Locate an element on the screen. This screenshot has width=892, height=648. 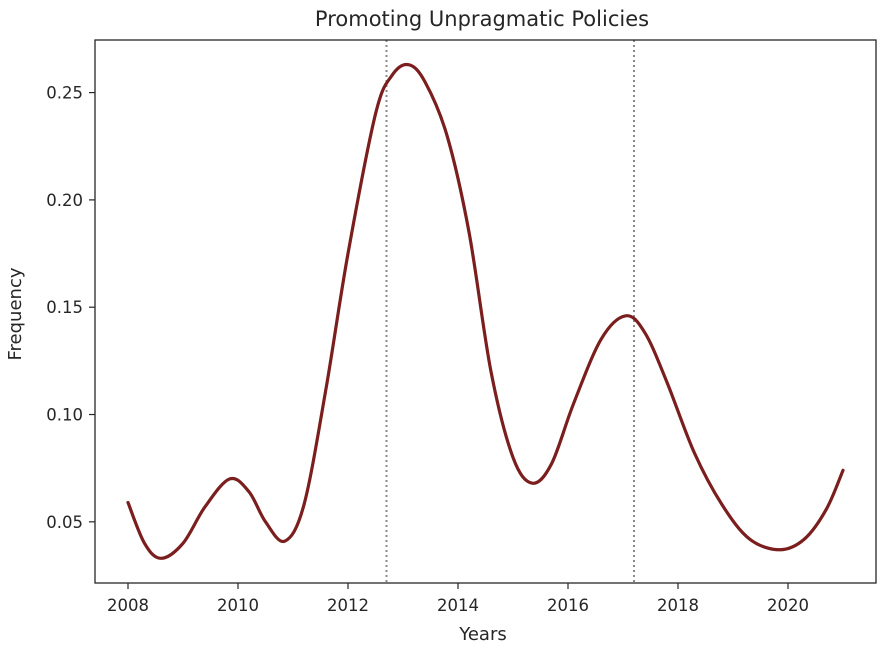
y-tick-label: 0.10 is located at coordinates (64, 415).